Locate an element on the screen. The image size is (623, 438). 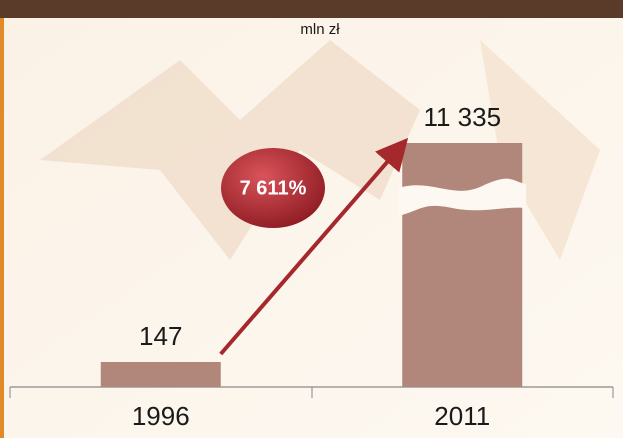
growth-badge is located at coordinates (273, 188).